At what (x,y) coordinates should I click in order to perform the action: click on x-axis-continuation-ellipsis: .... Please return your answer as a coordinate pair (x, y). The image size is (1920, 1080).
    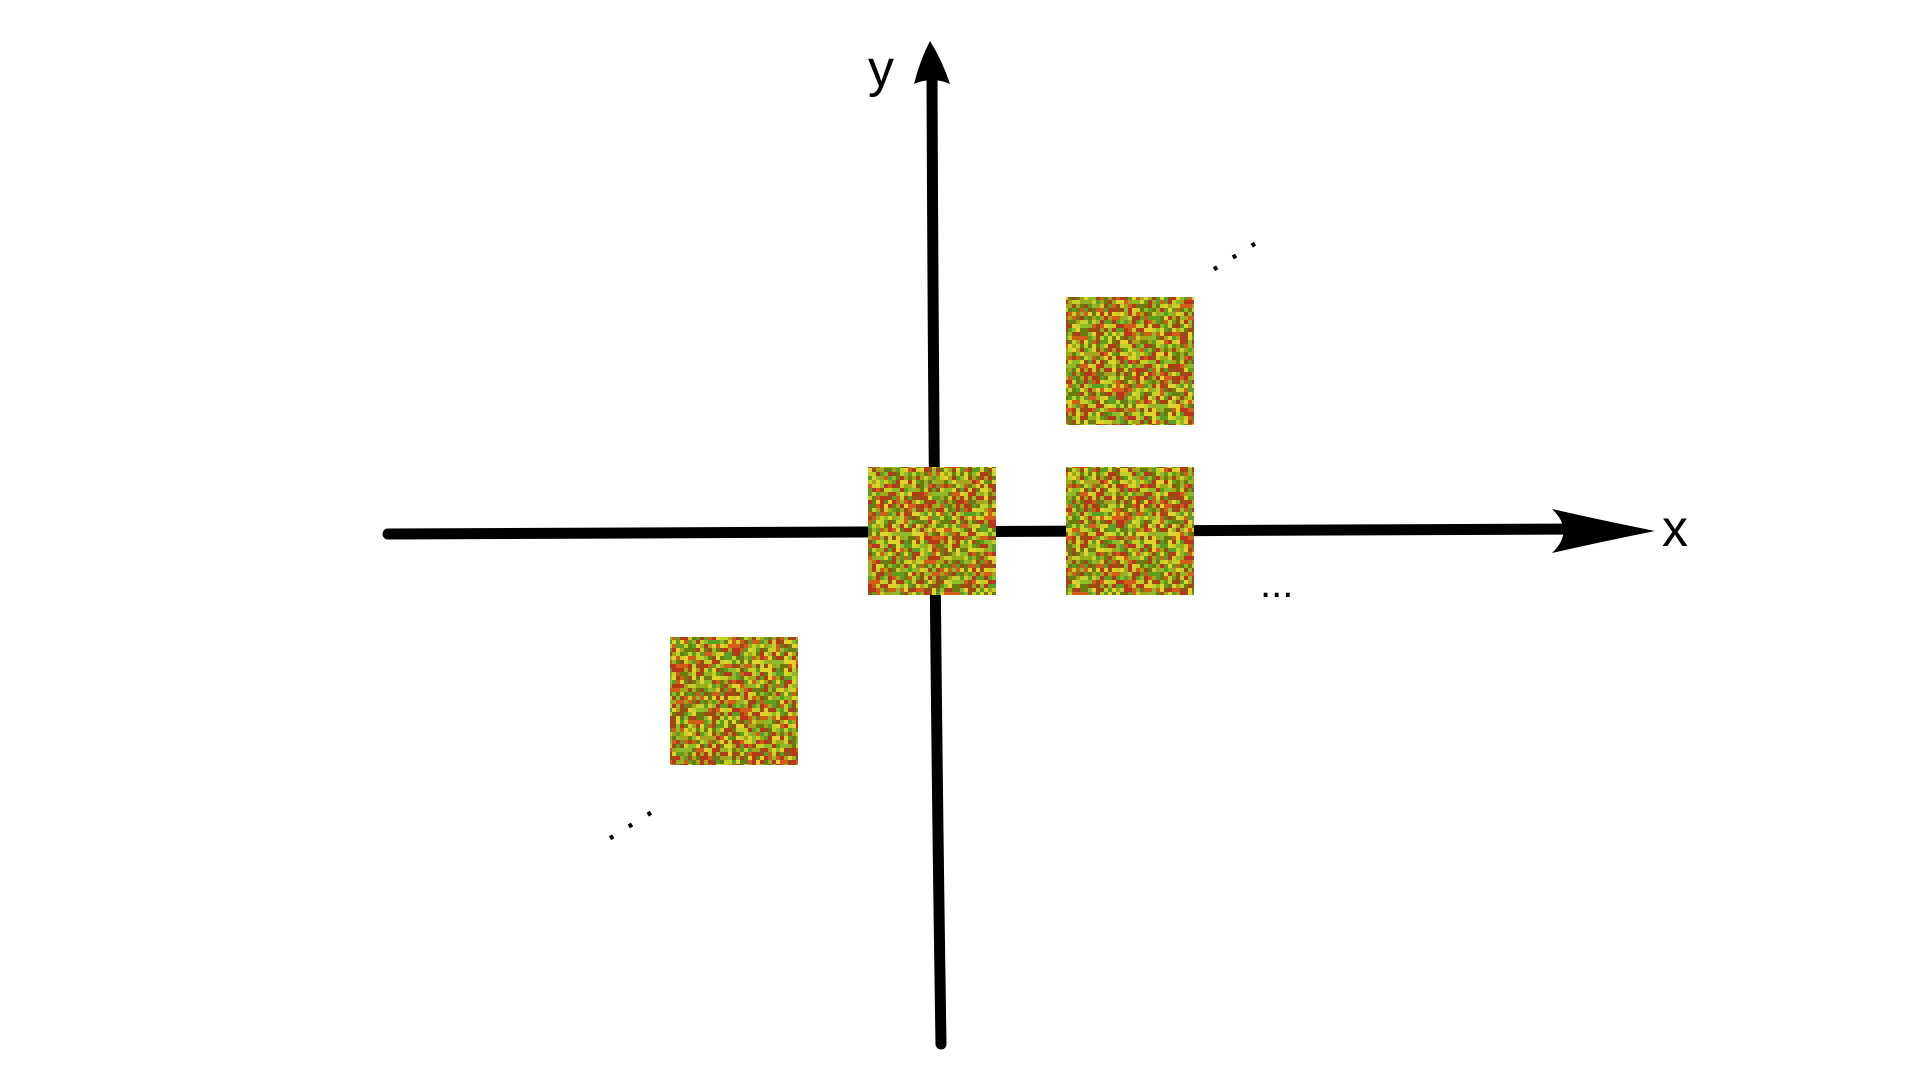
    Looking at the image, I should click on (1276, 584).